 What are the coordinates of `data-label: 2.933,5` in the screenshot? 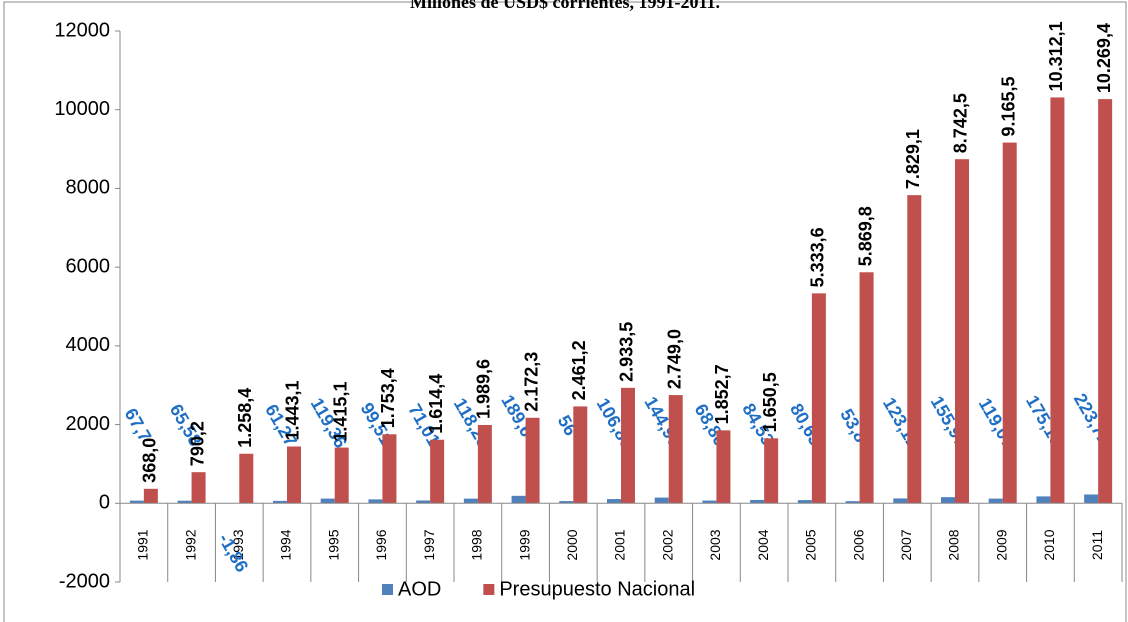 It's located at (627, 352).